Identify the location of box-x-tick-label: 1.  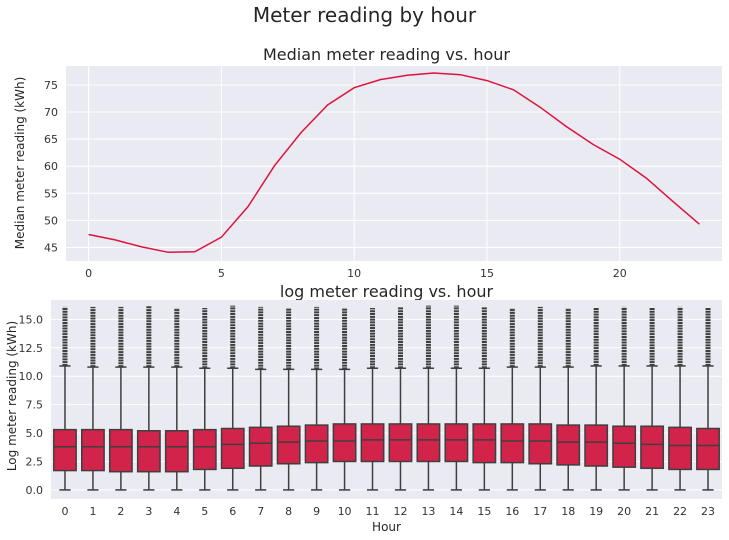
(92, 511).